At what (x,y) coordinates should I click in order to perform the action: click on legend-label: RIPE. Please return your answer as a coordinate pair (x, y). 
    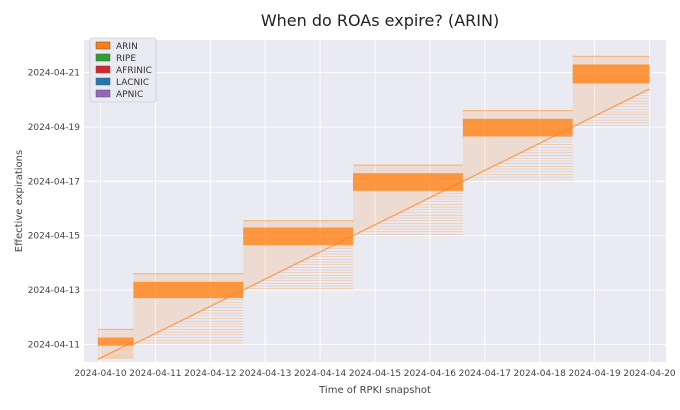
    Looking at the image, I should click on (126, 59).